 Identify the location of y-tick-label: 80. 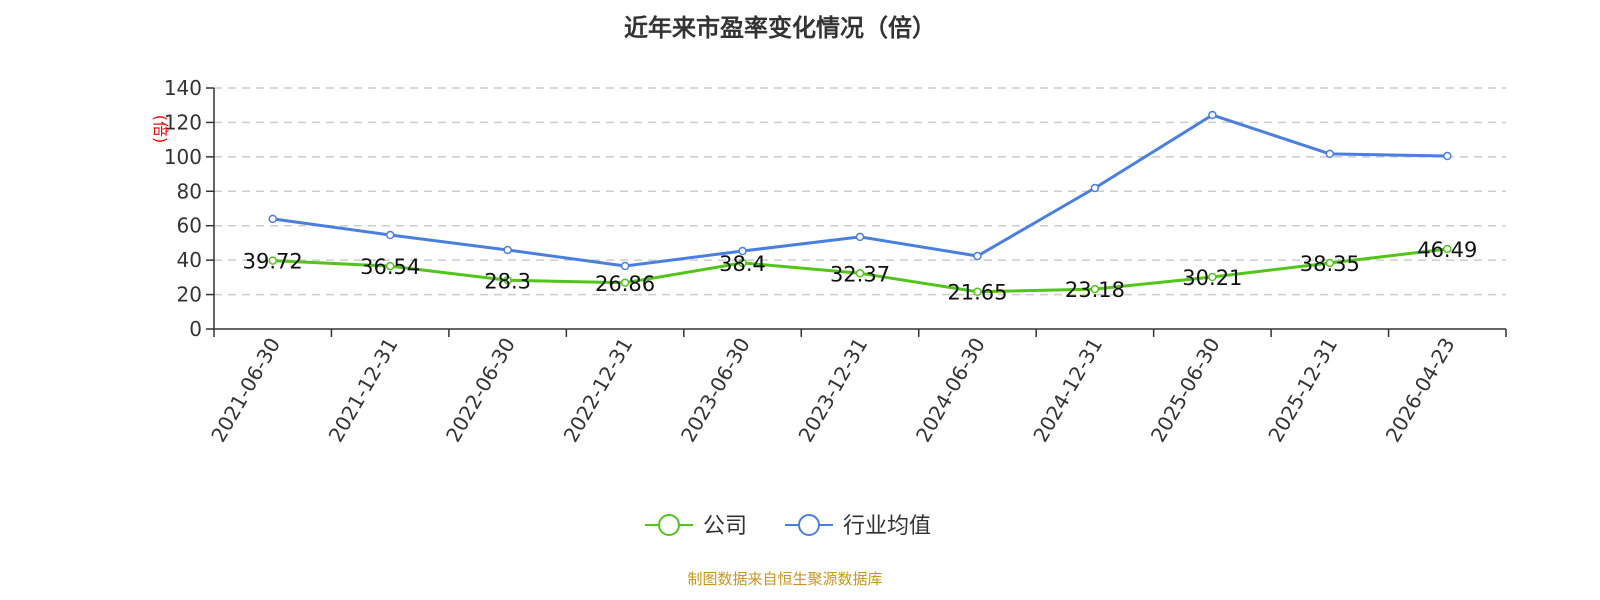
(189, 191).